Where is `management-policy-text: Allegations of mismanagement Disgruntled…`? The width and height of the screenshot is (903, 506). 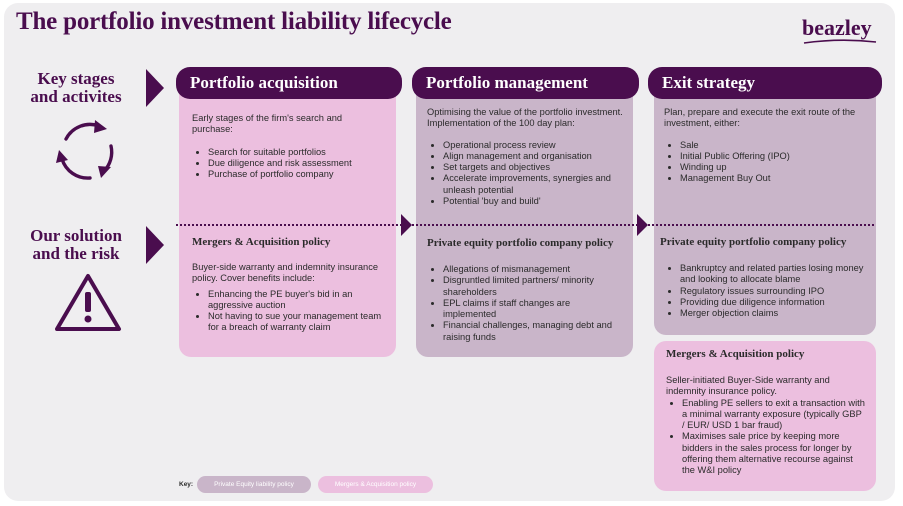 management-policy-text: Allegations of mismanagement Disgruntled… is located at coordinates (525, 303).